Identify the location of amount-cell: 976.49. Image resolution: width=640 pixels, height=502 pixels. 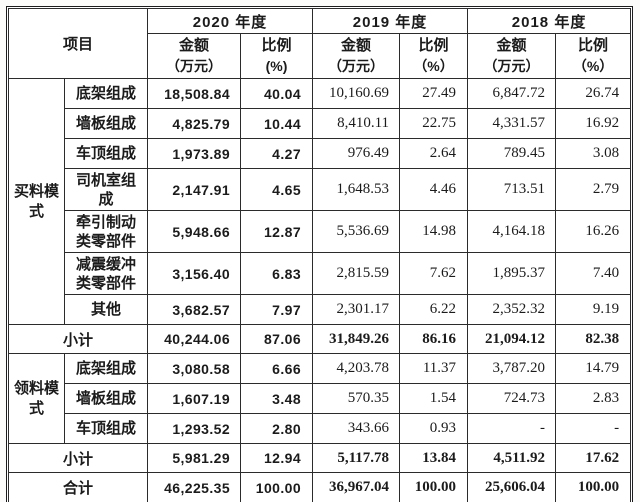
(356, 153).